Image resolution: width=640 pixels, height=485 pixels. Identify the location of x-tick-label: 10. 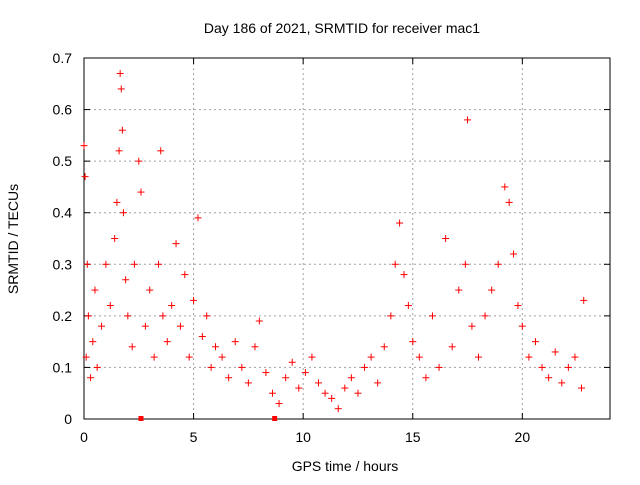
(303, 437).